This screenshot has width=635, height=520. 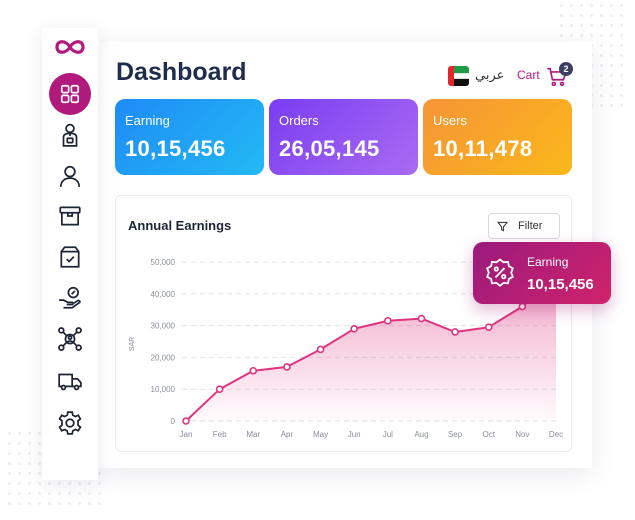 I want to click on sidebar-item-employees, so click(x=70, y=135).